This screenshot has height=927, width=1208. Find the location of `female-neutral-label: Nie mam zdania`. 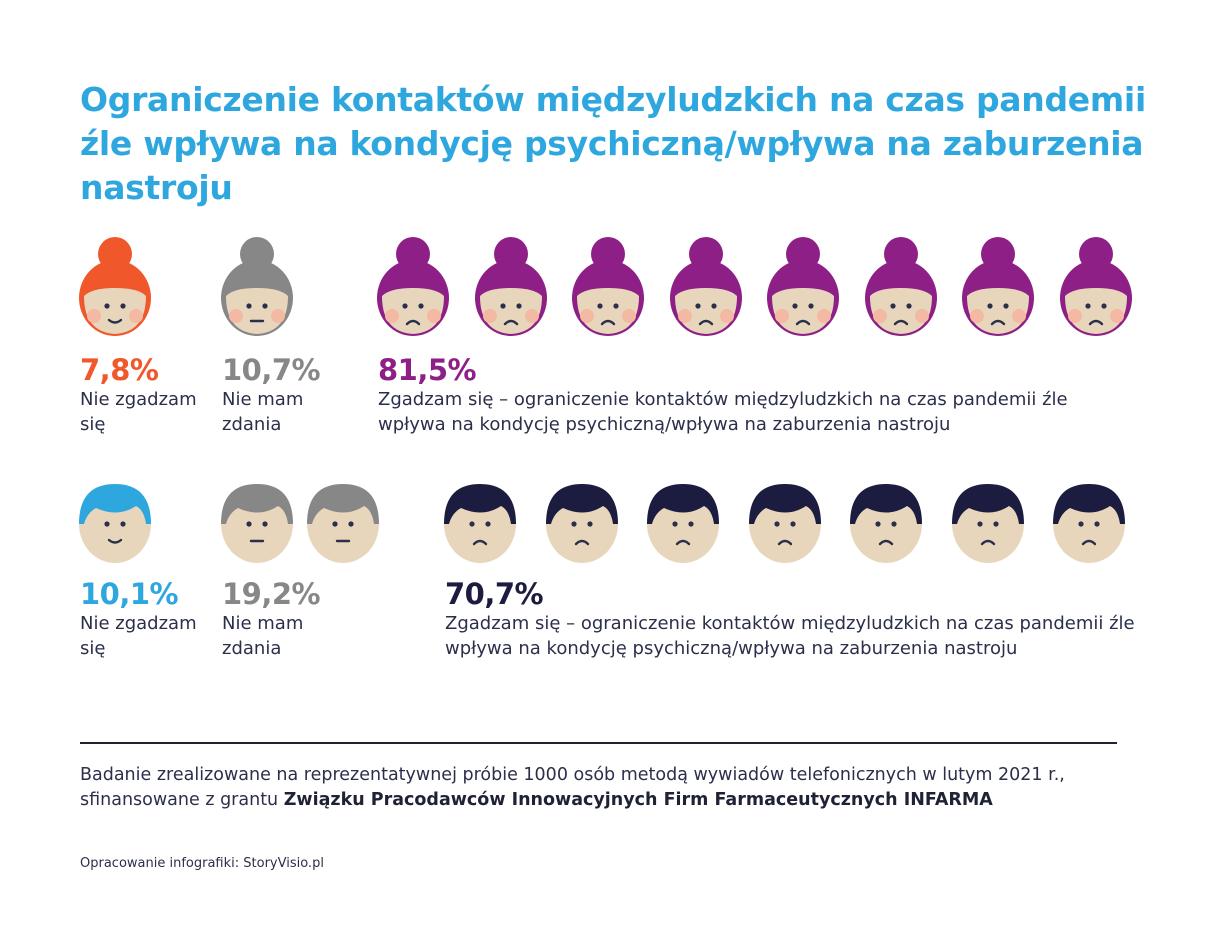

female-neutral-label: Nie mam zdania is located at coordinates (263, 412).